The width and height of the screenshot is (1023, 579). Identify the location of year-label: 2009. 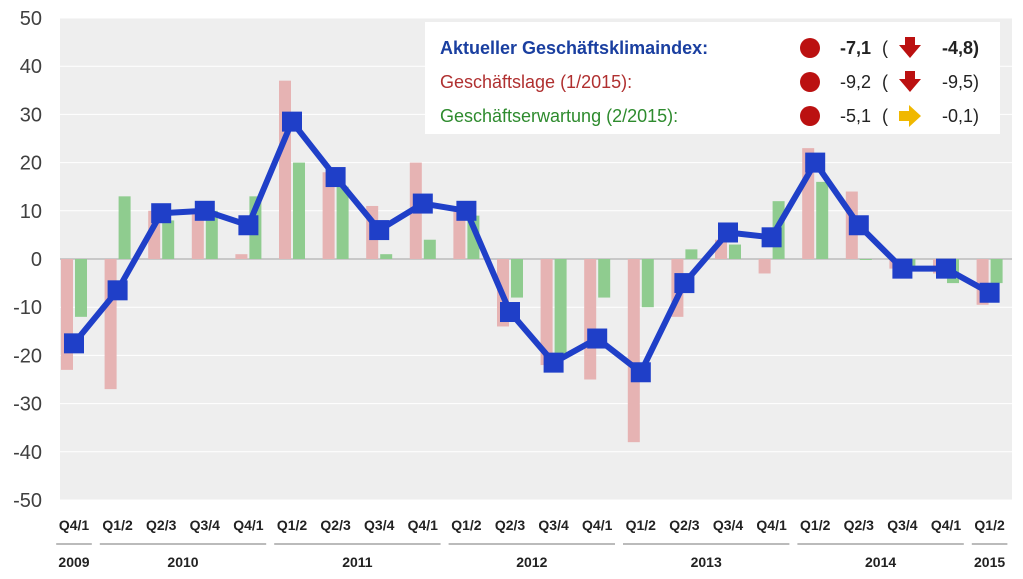
(73, 562).